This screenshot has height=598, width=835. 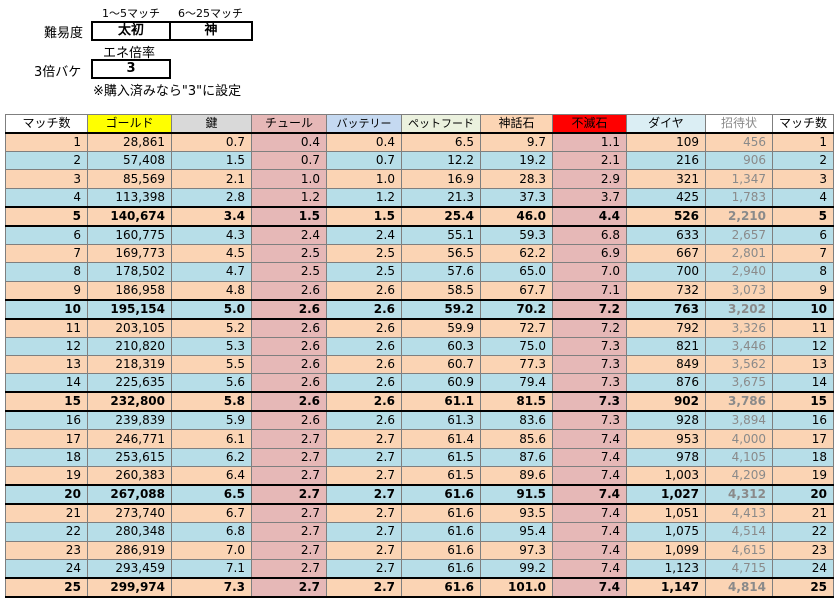 I want to click on cell-invitation: 4,312, so click(x=739, y=494).